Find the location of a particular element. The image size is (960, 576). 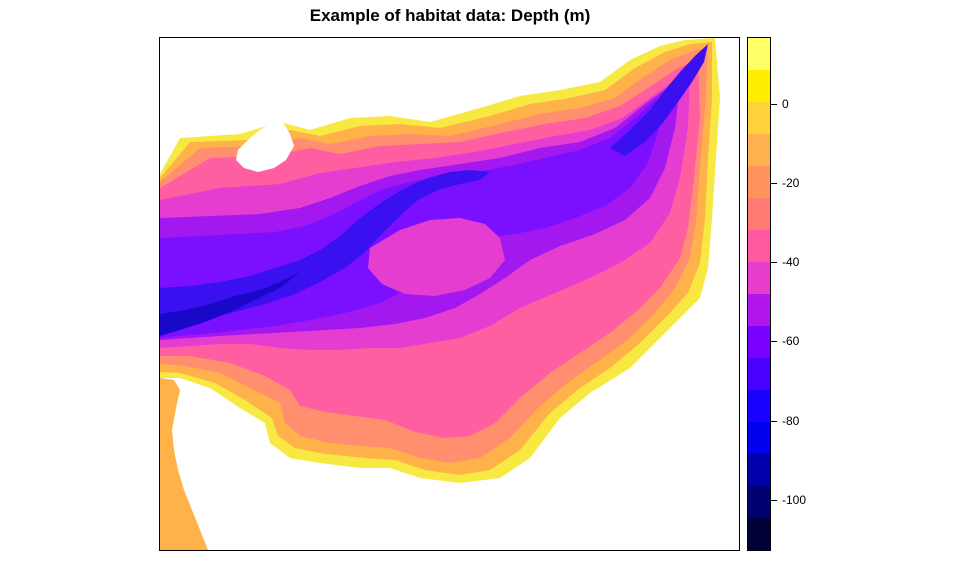

land-north-embayment is located at coordinates (265, 146).